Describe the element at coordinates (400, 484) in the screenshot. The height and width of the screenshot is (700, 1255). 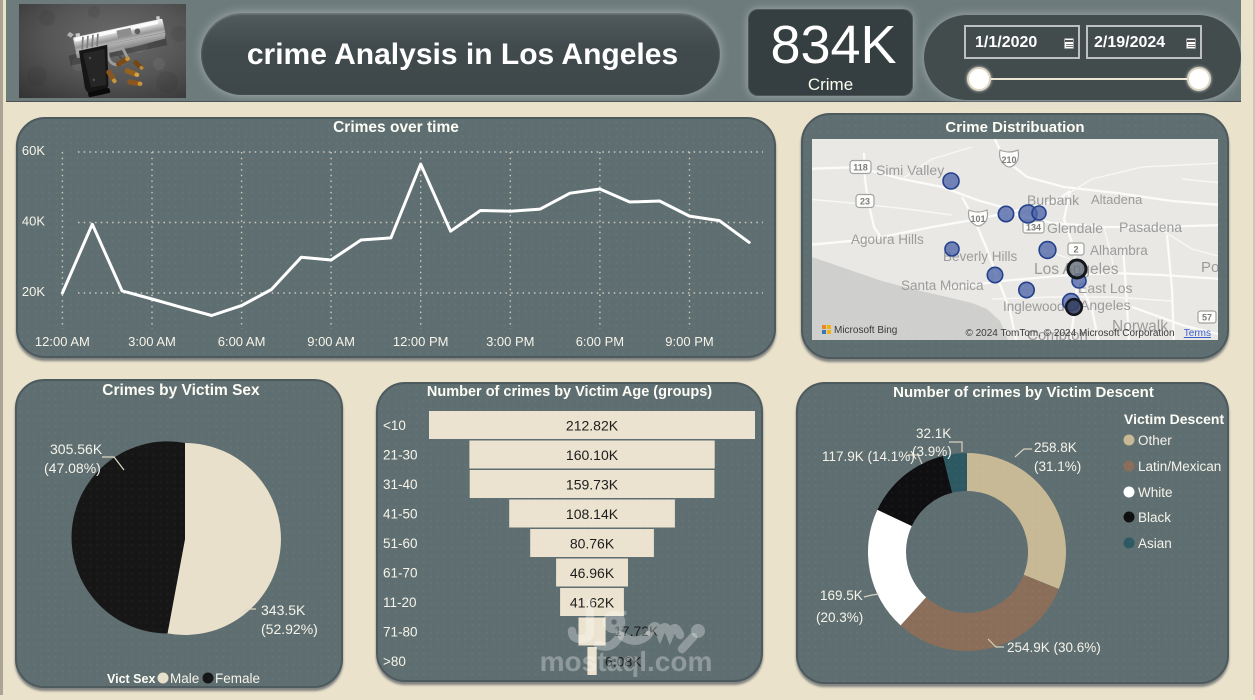
I see `svg-text: 31-40` at that location.